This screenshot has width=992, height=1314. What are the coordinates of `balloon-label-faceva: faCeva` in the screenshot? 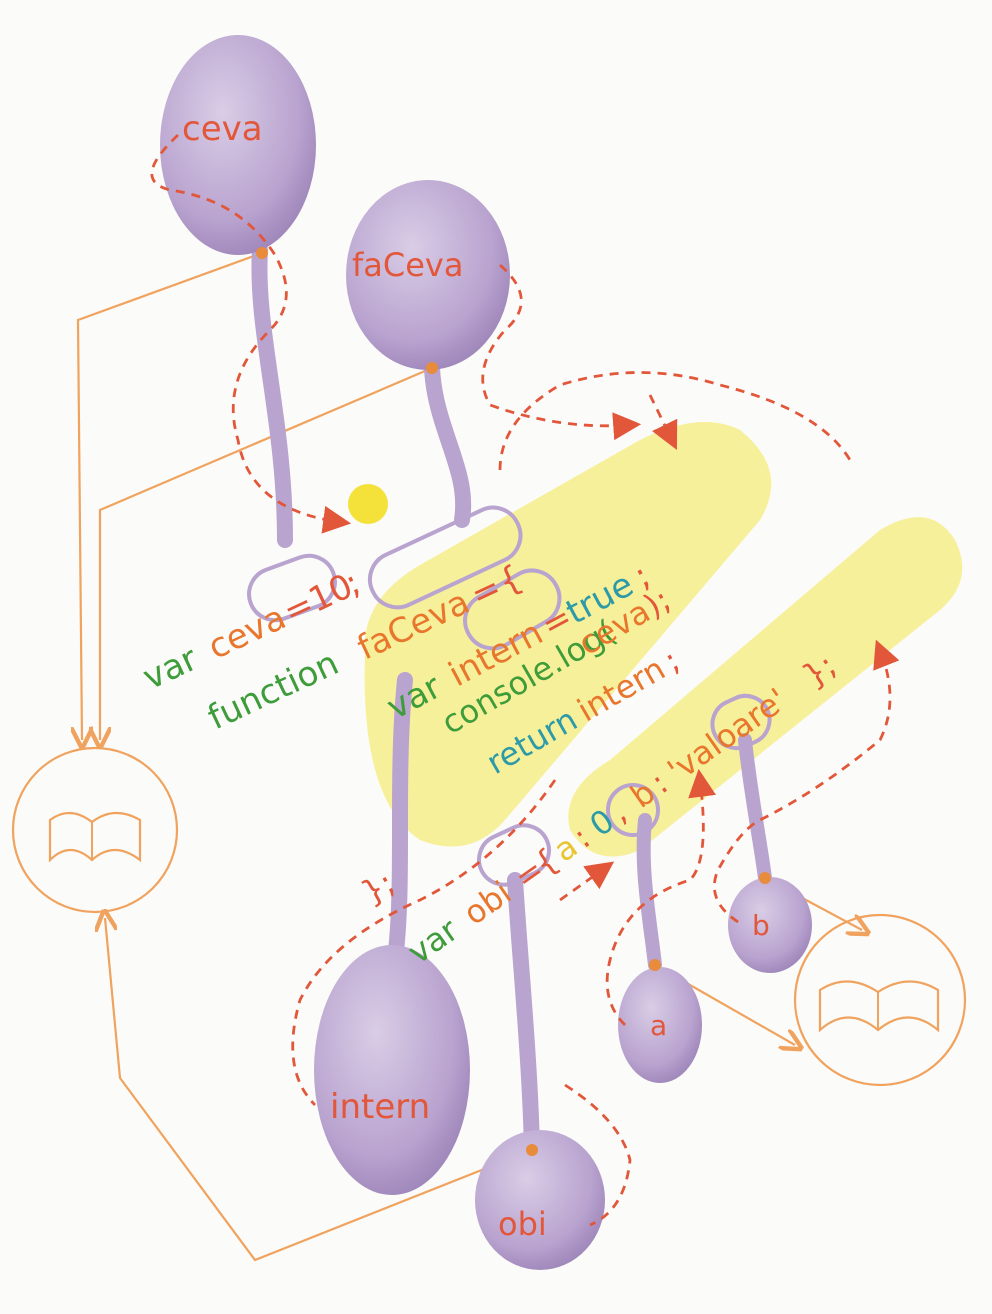 It's located at (407, 265).